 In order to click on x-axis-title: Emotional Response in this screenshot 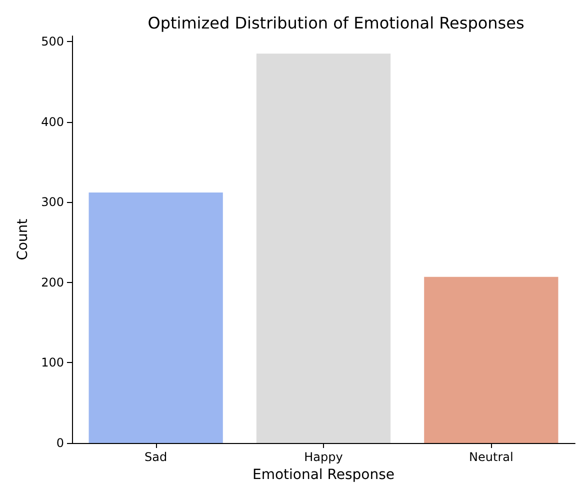, I will do `click(323, 474)`.